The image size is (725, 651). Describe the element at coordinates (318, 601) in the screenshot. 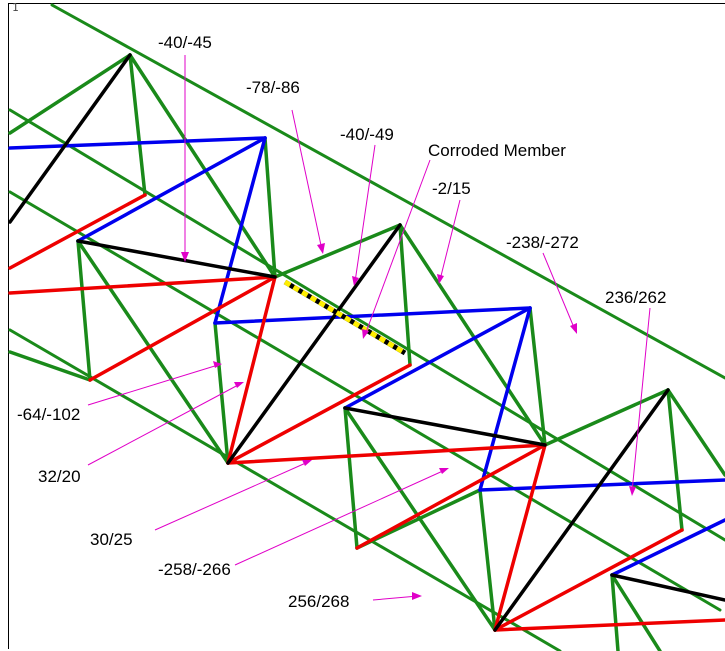

I see `label-l12: 256/268` at that location.